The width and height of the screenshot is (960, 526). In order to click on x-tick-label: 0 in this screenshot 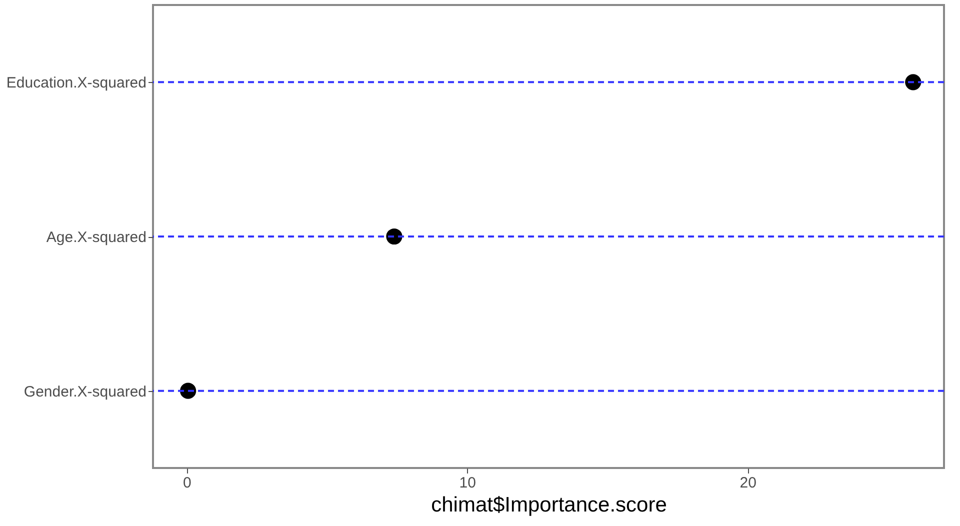, I will do `click(187, 483)`.